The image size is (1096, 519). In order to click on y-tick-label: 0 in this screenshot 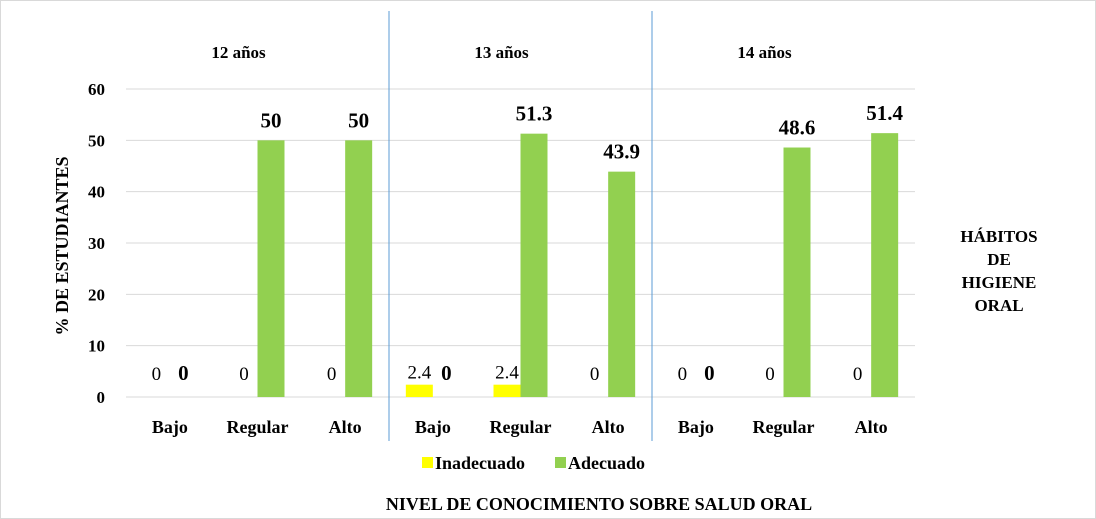, I will do `click(101, 397)`.